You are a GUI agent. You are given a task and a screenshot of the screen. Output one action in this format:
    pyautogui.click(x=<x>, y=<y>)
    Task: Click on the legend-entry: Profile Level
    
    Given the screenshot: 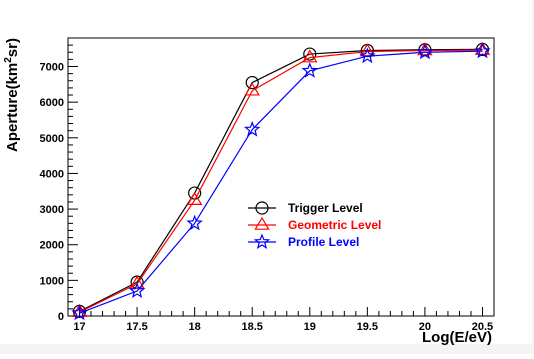 What is the action you would take?
    pyautogui.click(x=303, y=241)
    